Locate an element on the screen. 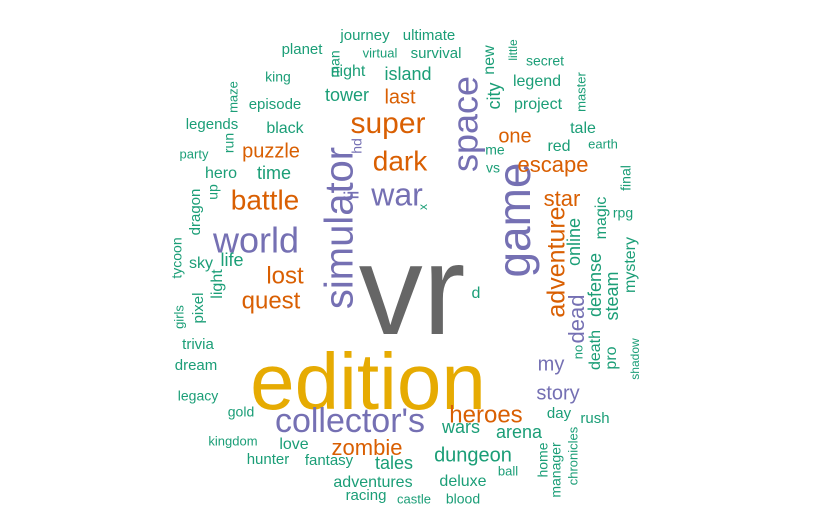 Image resolution: width=816 pixels, height=525 pixels. word-red: red is located at coordinates (558, 146).